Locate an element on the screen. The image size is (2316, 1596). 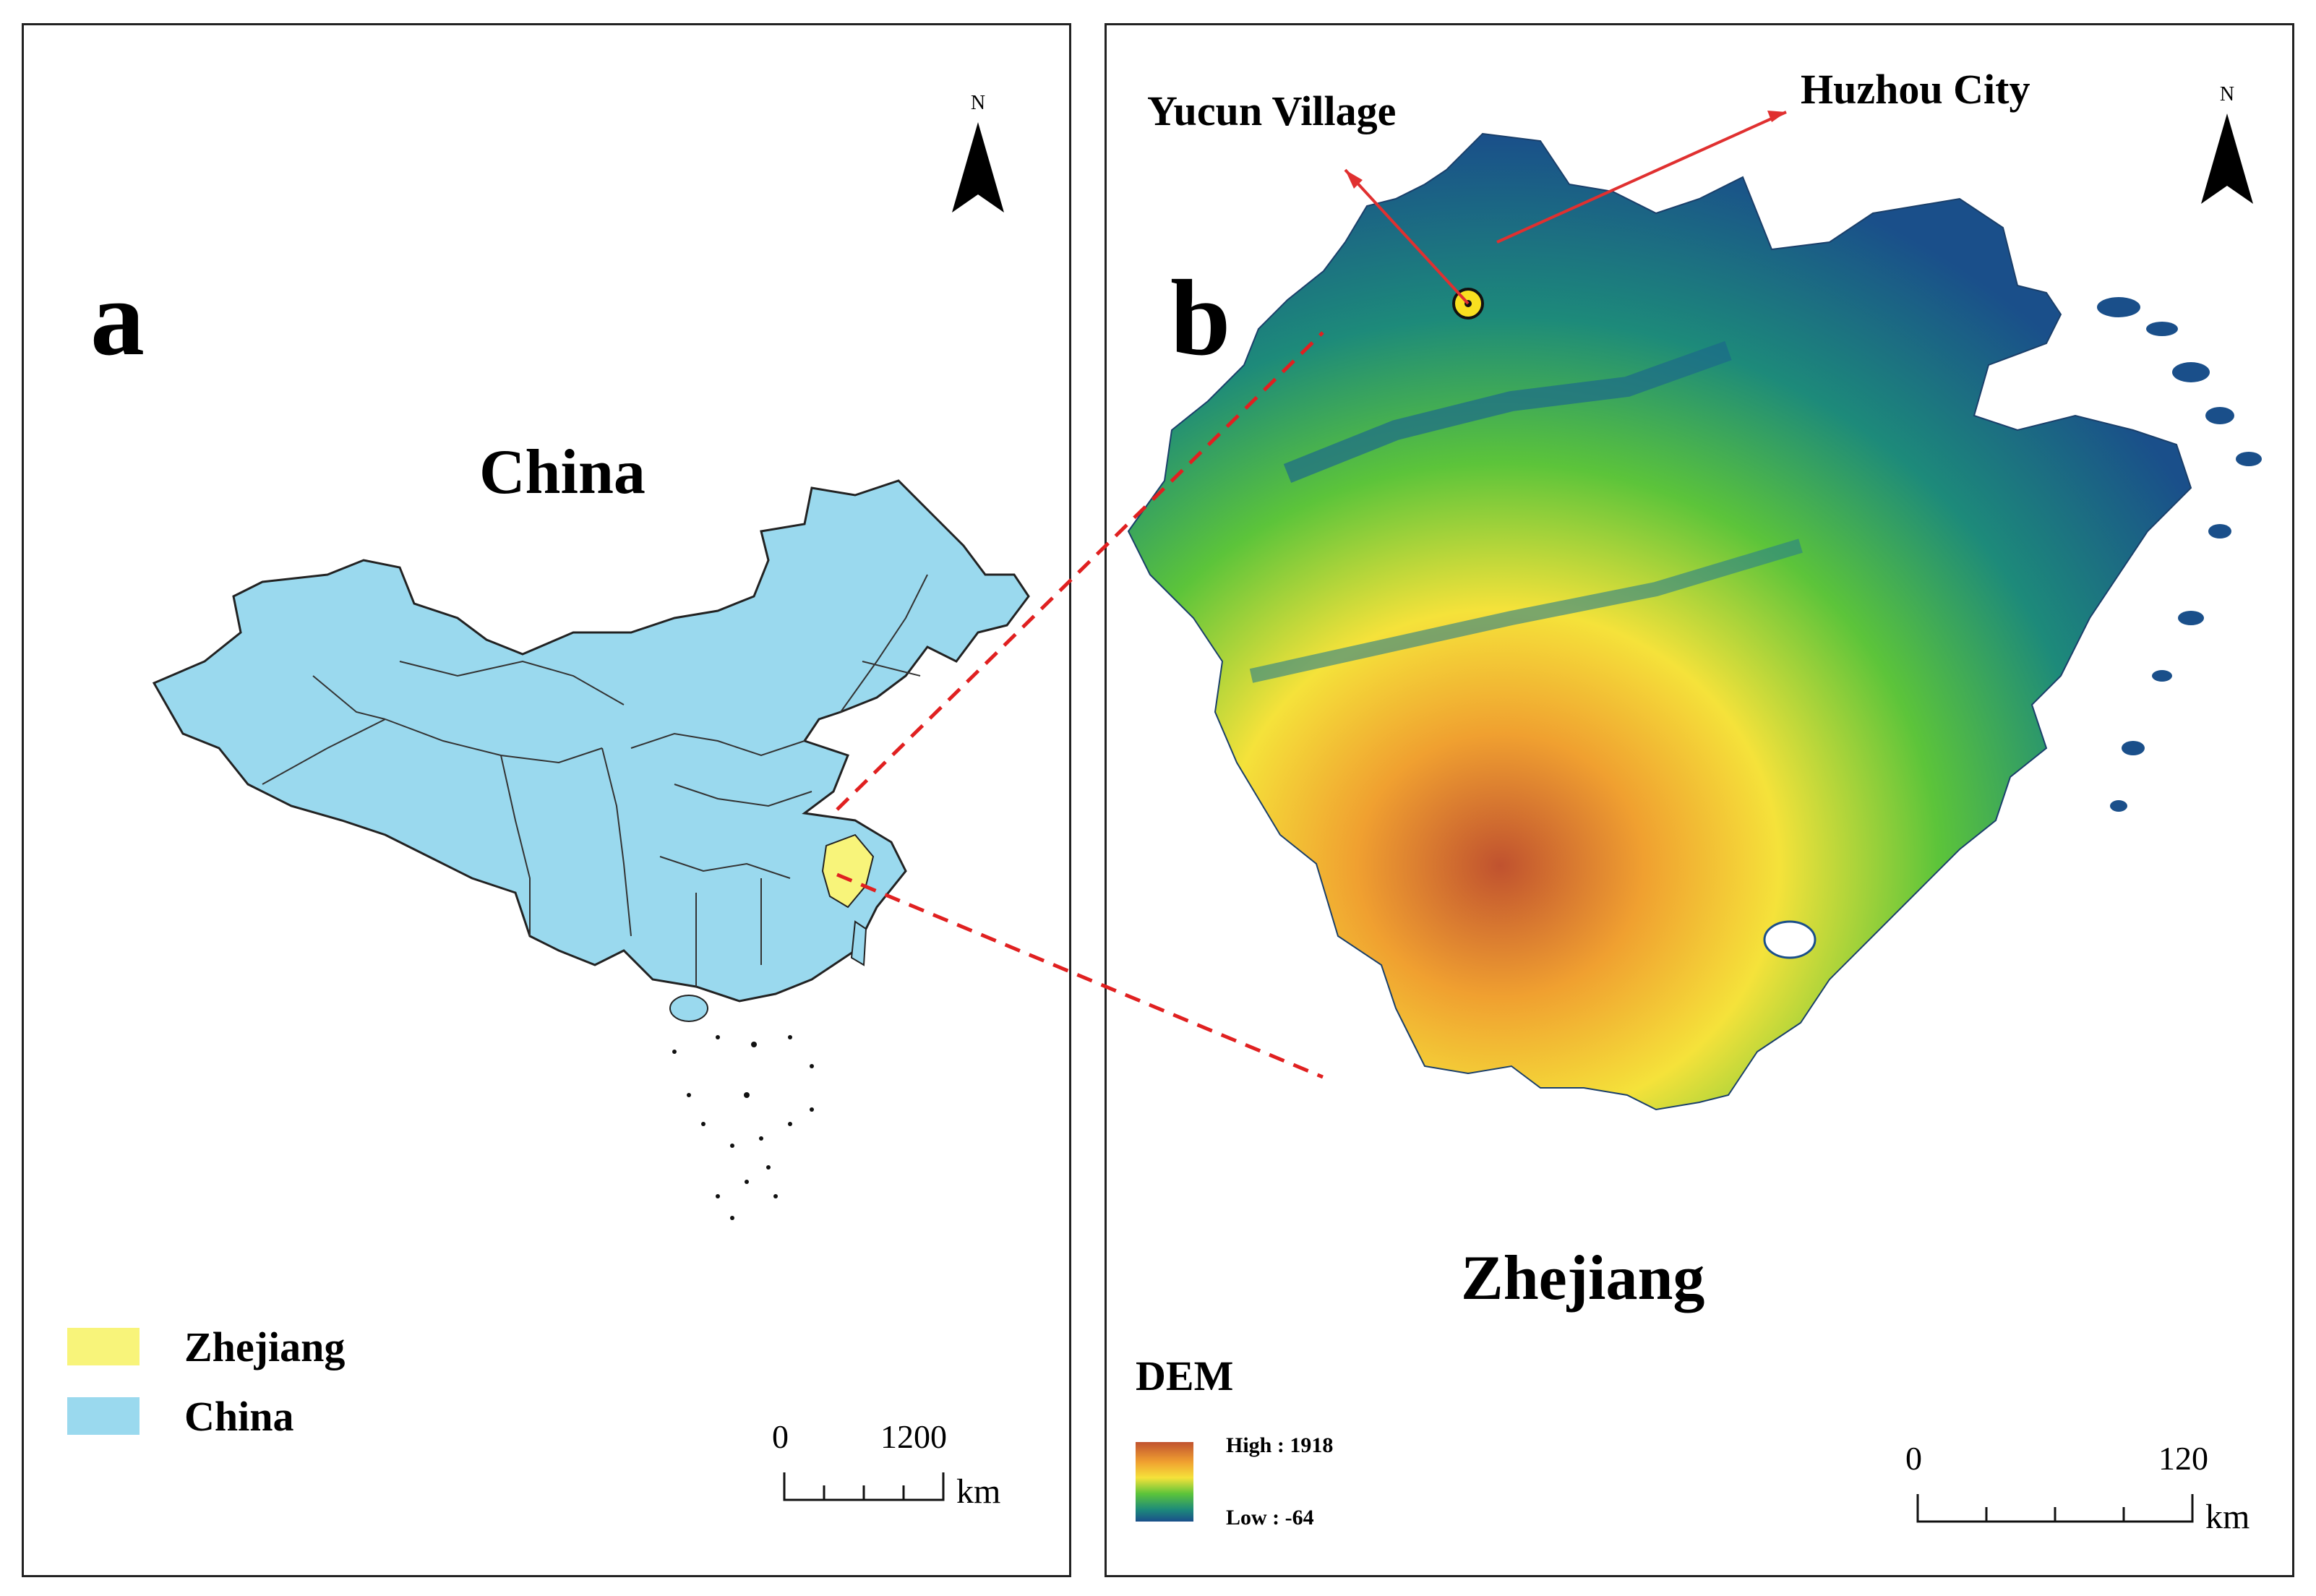
dem-legend-title: DEM is located at coordinates (1185, 1375).